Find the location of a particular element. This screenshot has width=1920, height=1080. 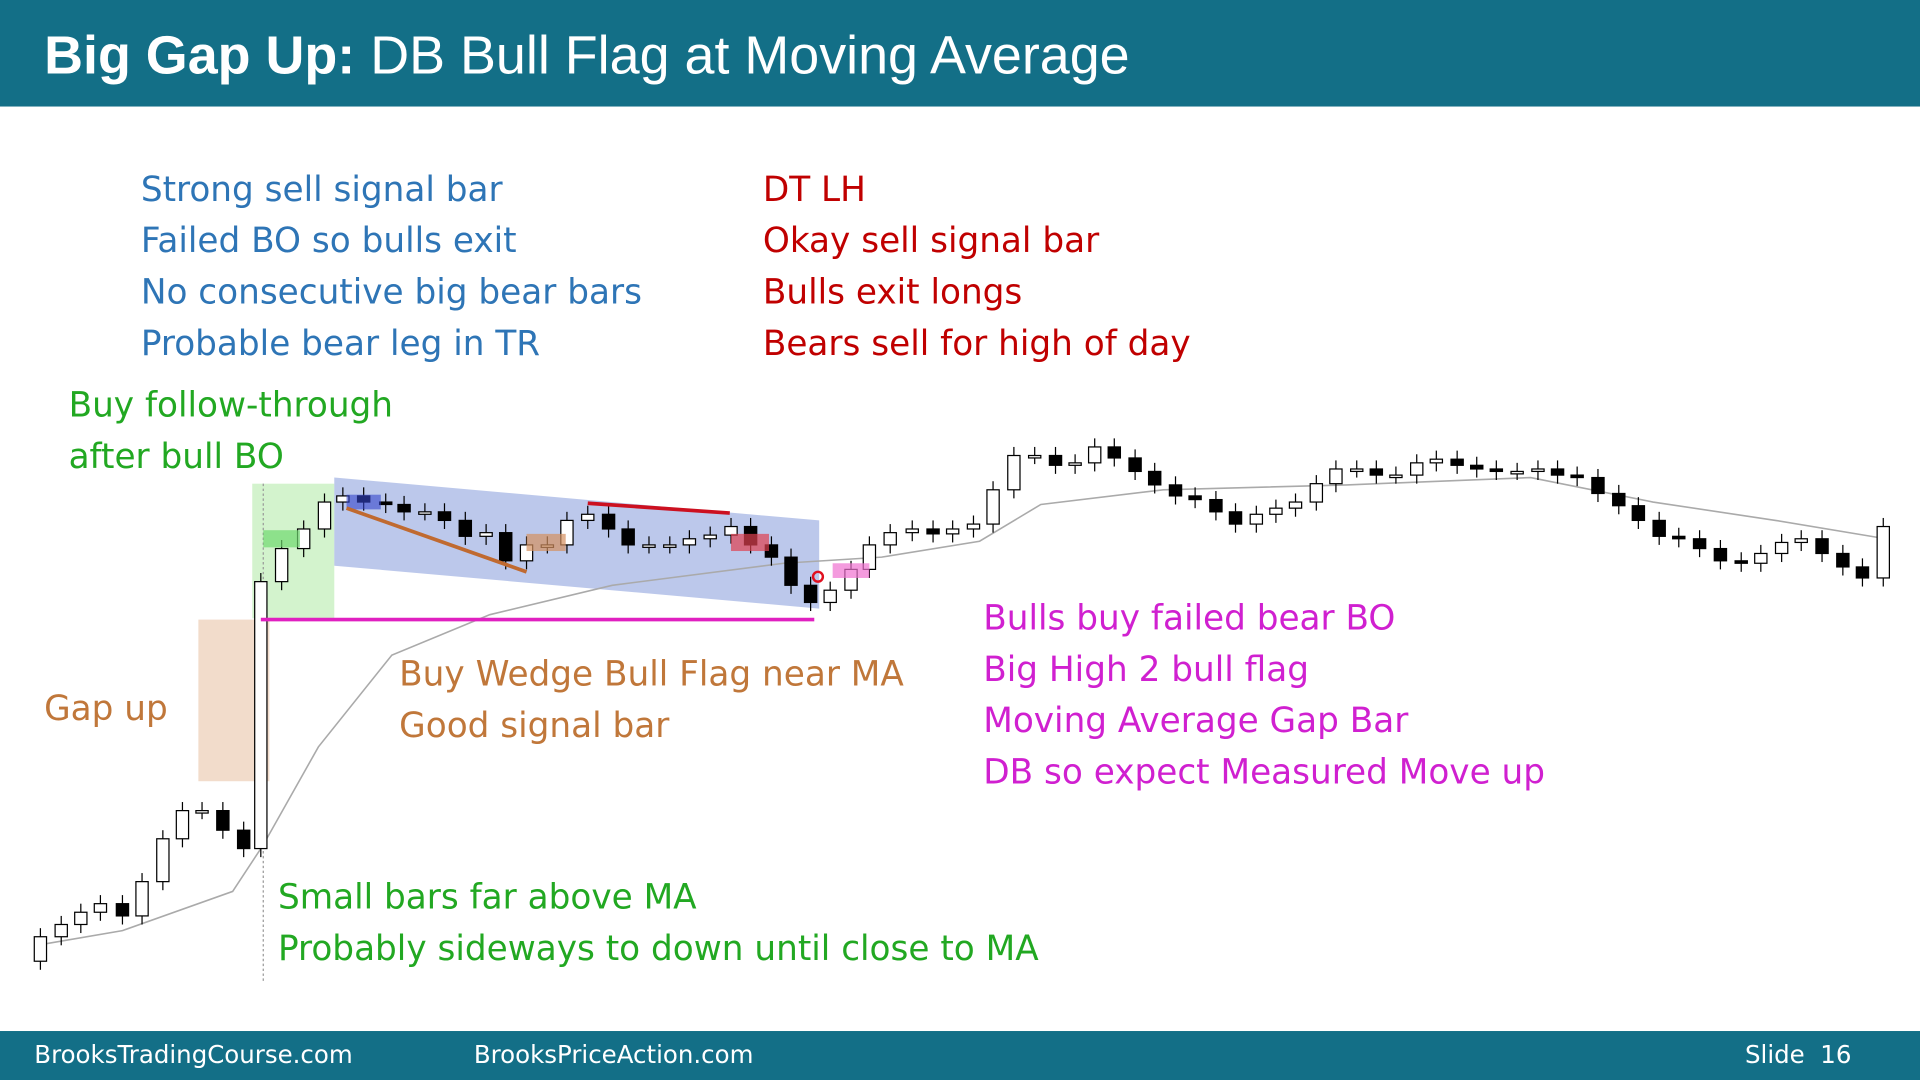

highlight-blue is located at coordinates (363, 502).